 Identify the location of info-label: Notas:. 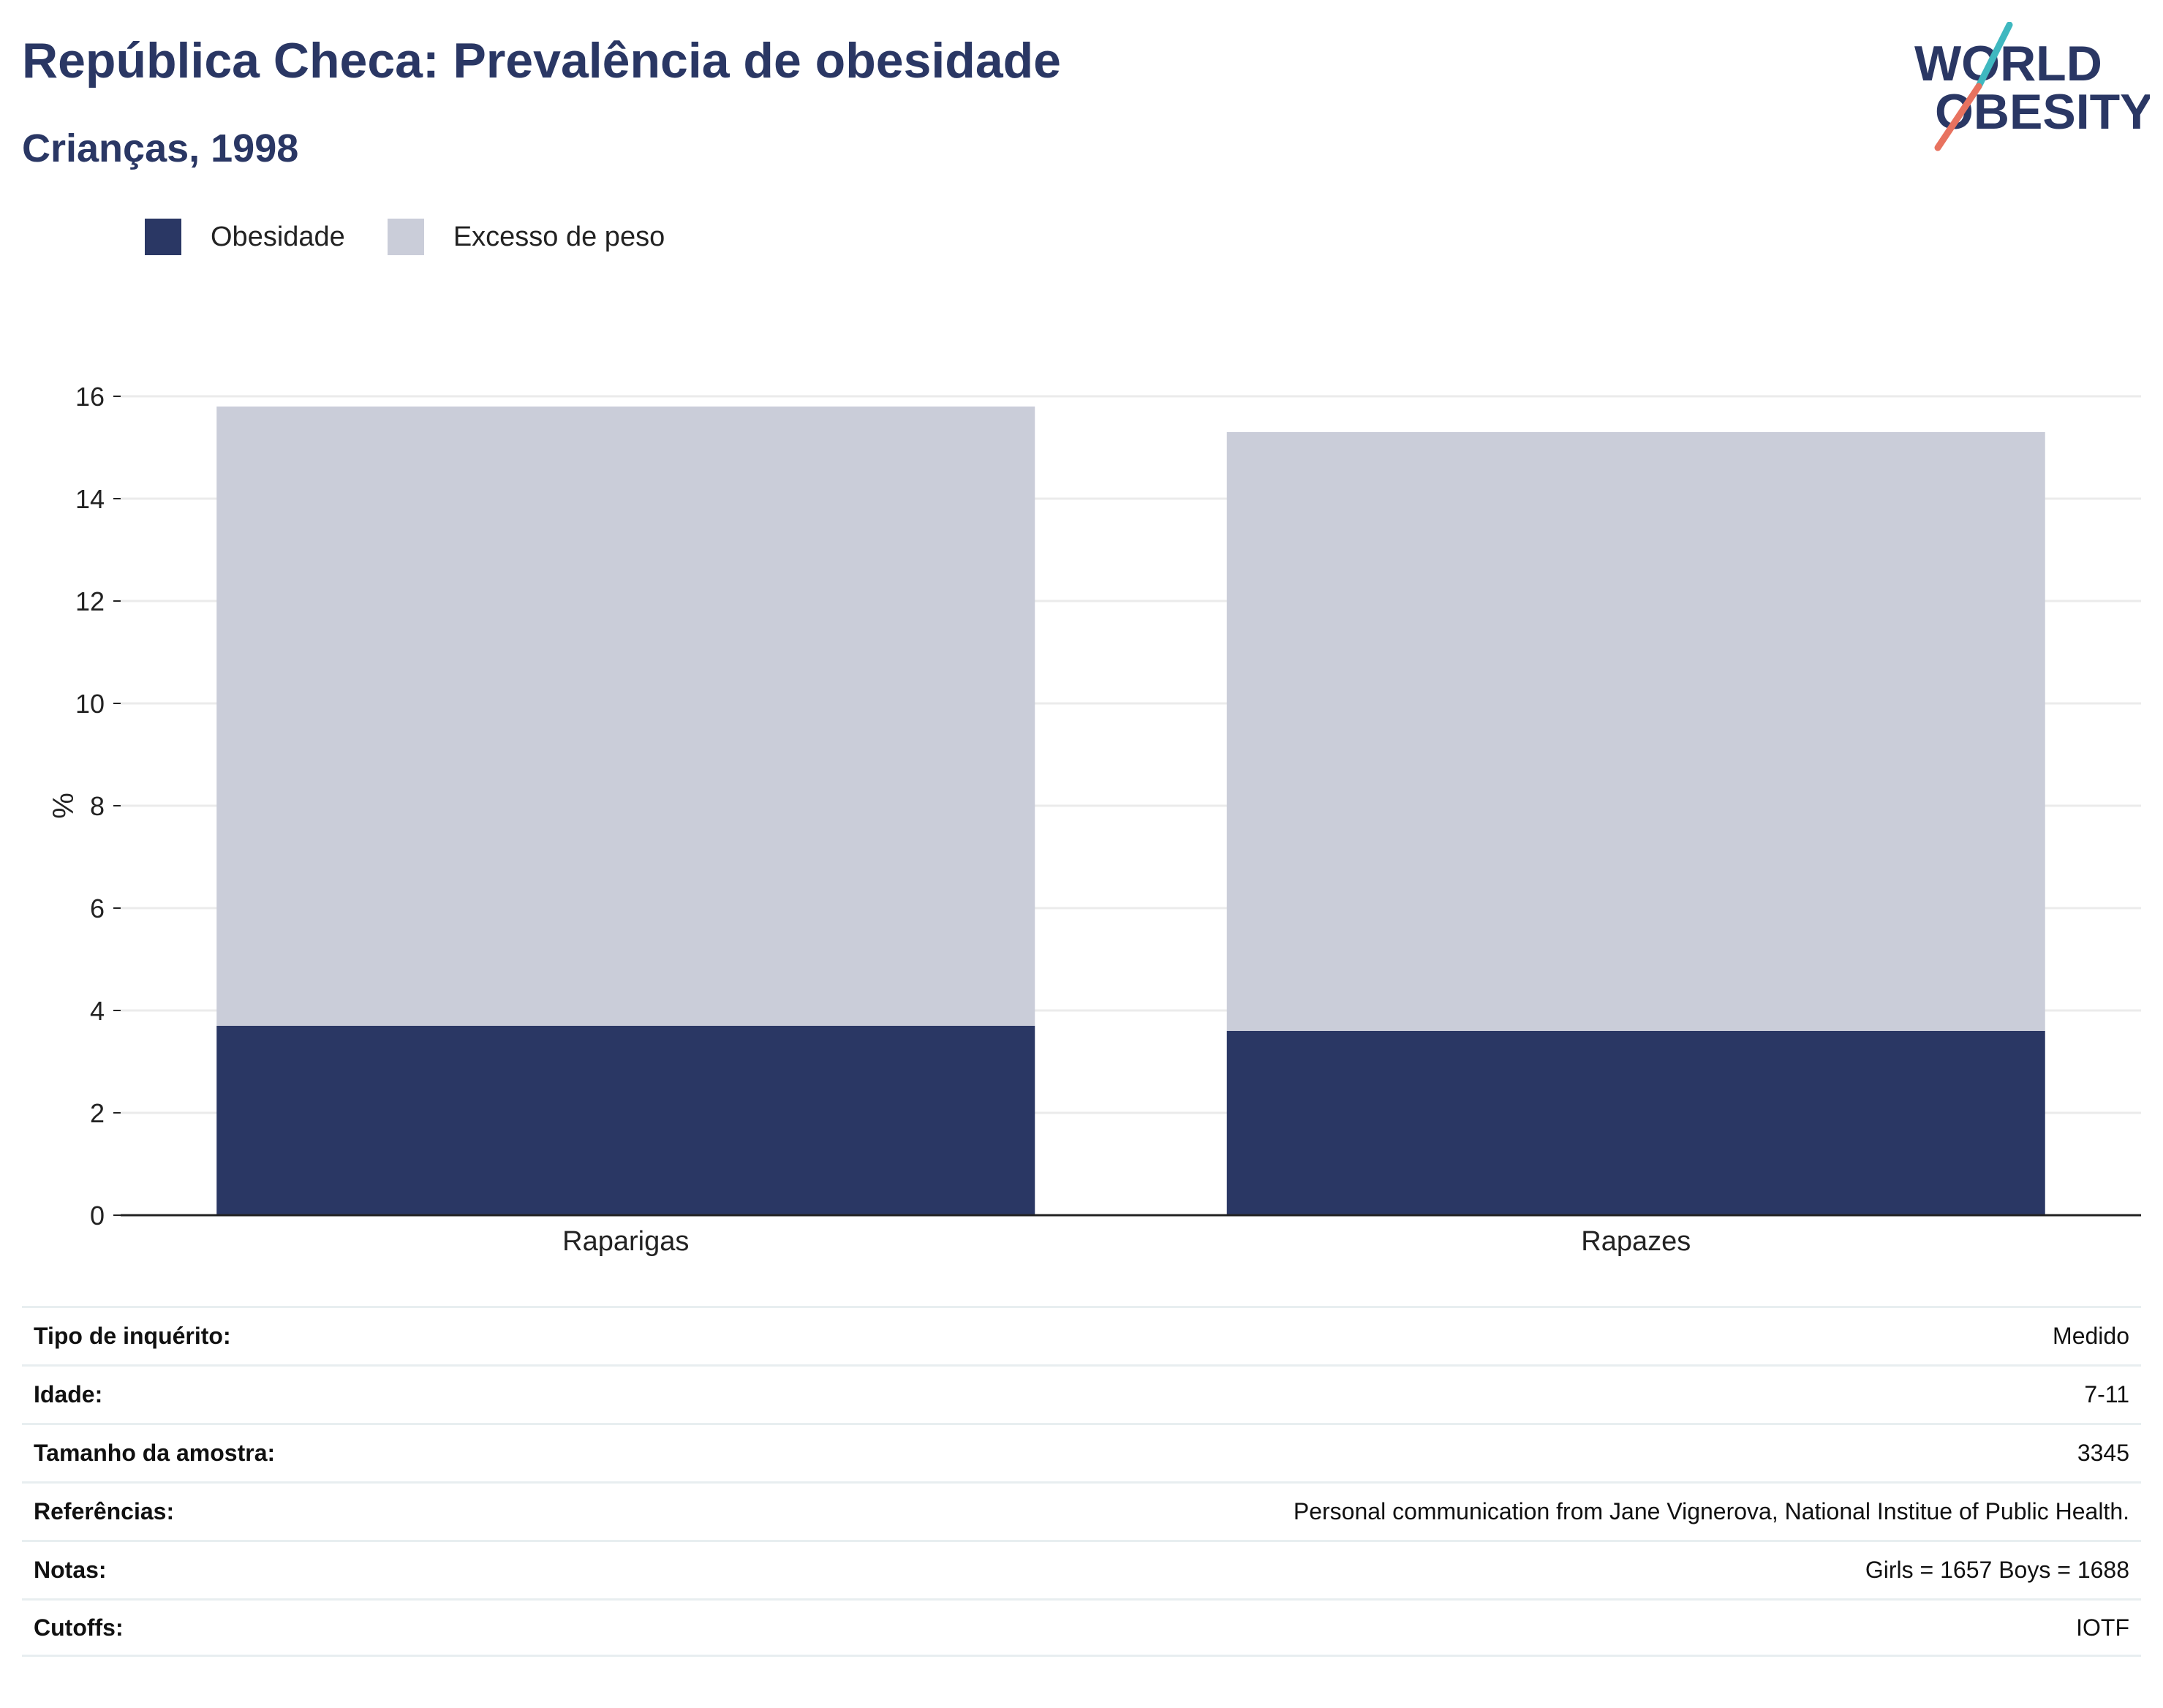
(71, 1570).